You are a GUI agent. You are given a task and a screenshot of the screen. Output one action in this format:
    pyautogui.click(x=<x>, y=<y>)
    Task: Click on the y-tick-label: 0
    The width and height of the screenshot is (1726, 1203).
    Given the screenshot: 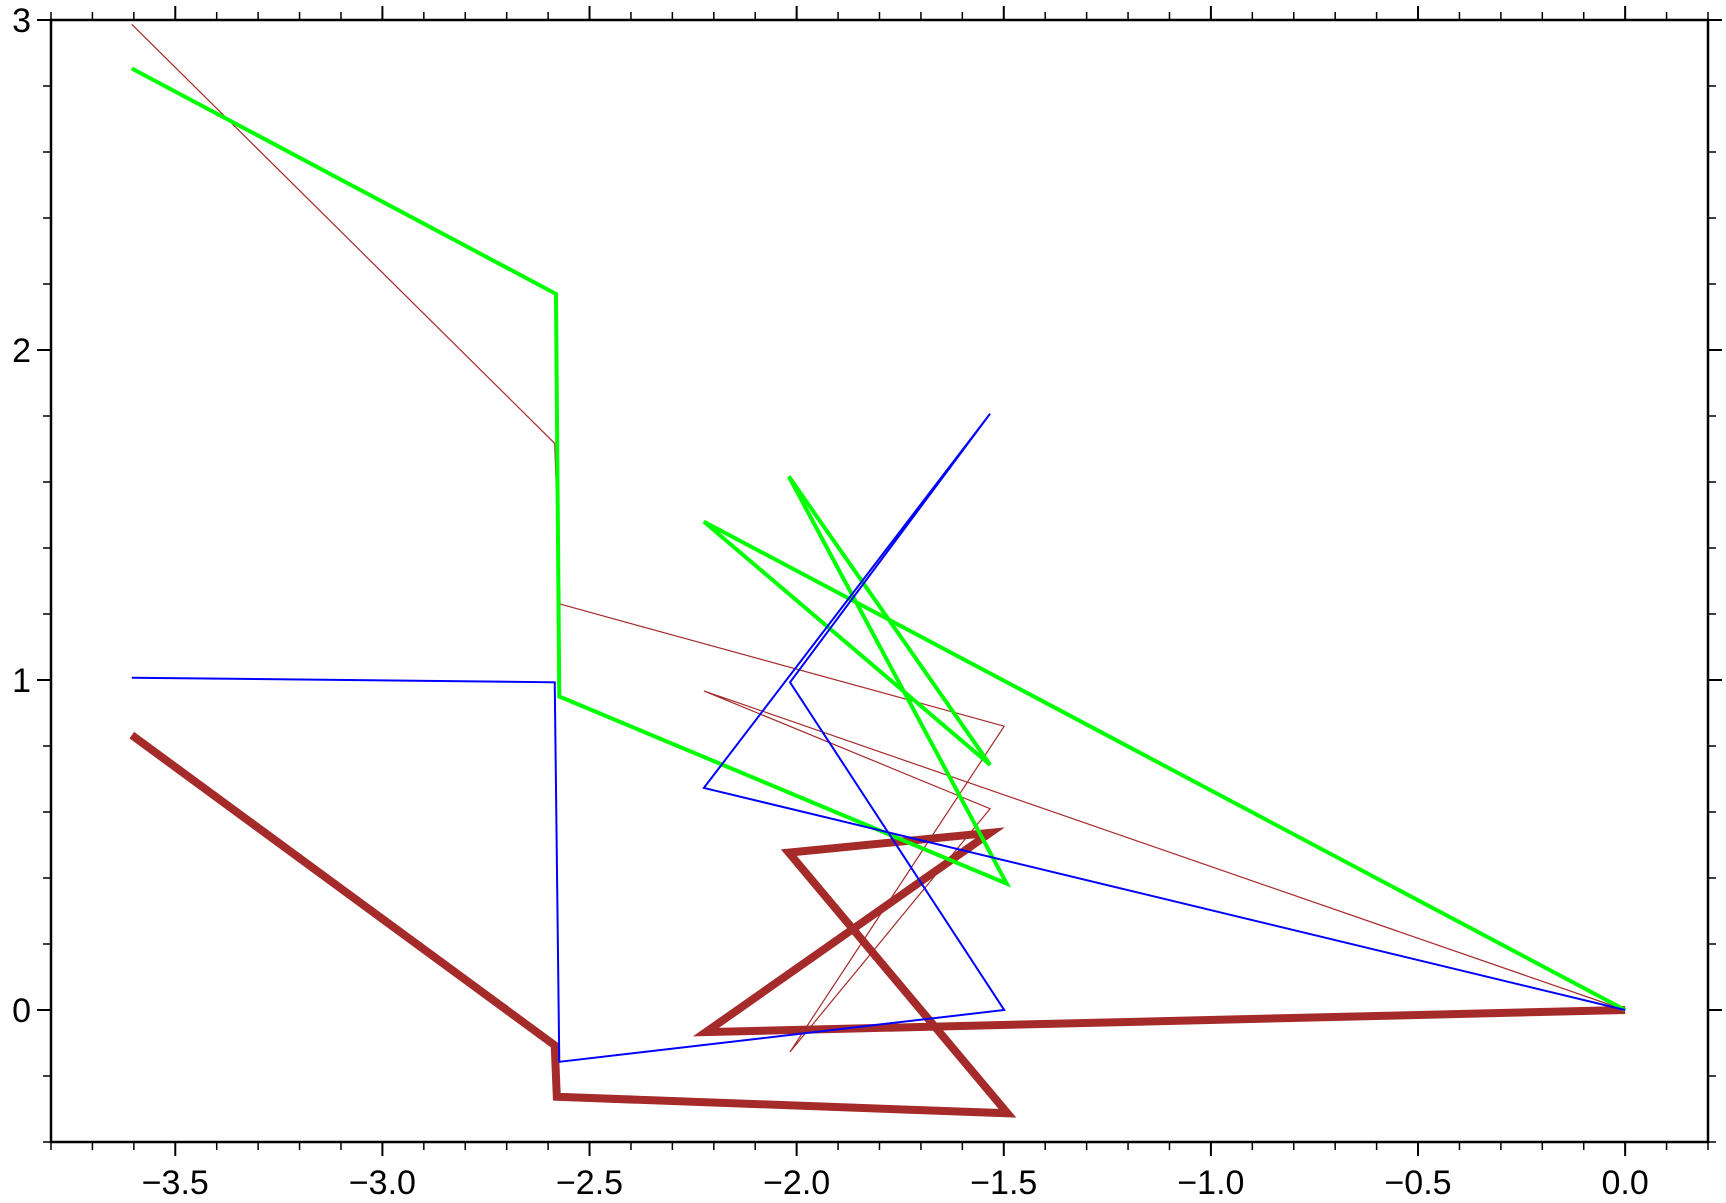 What is the action you would take?
    pyautogui.click(x=21, y=1011)
    